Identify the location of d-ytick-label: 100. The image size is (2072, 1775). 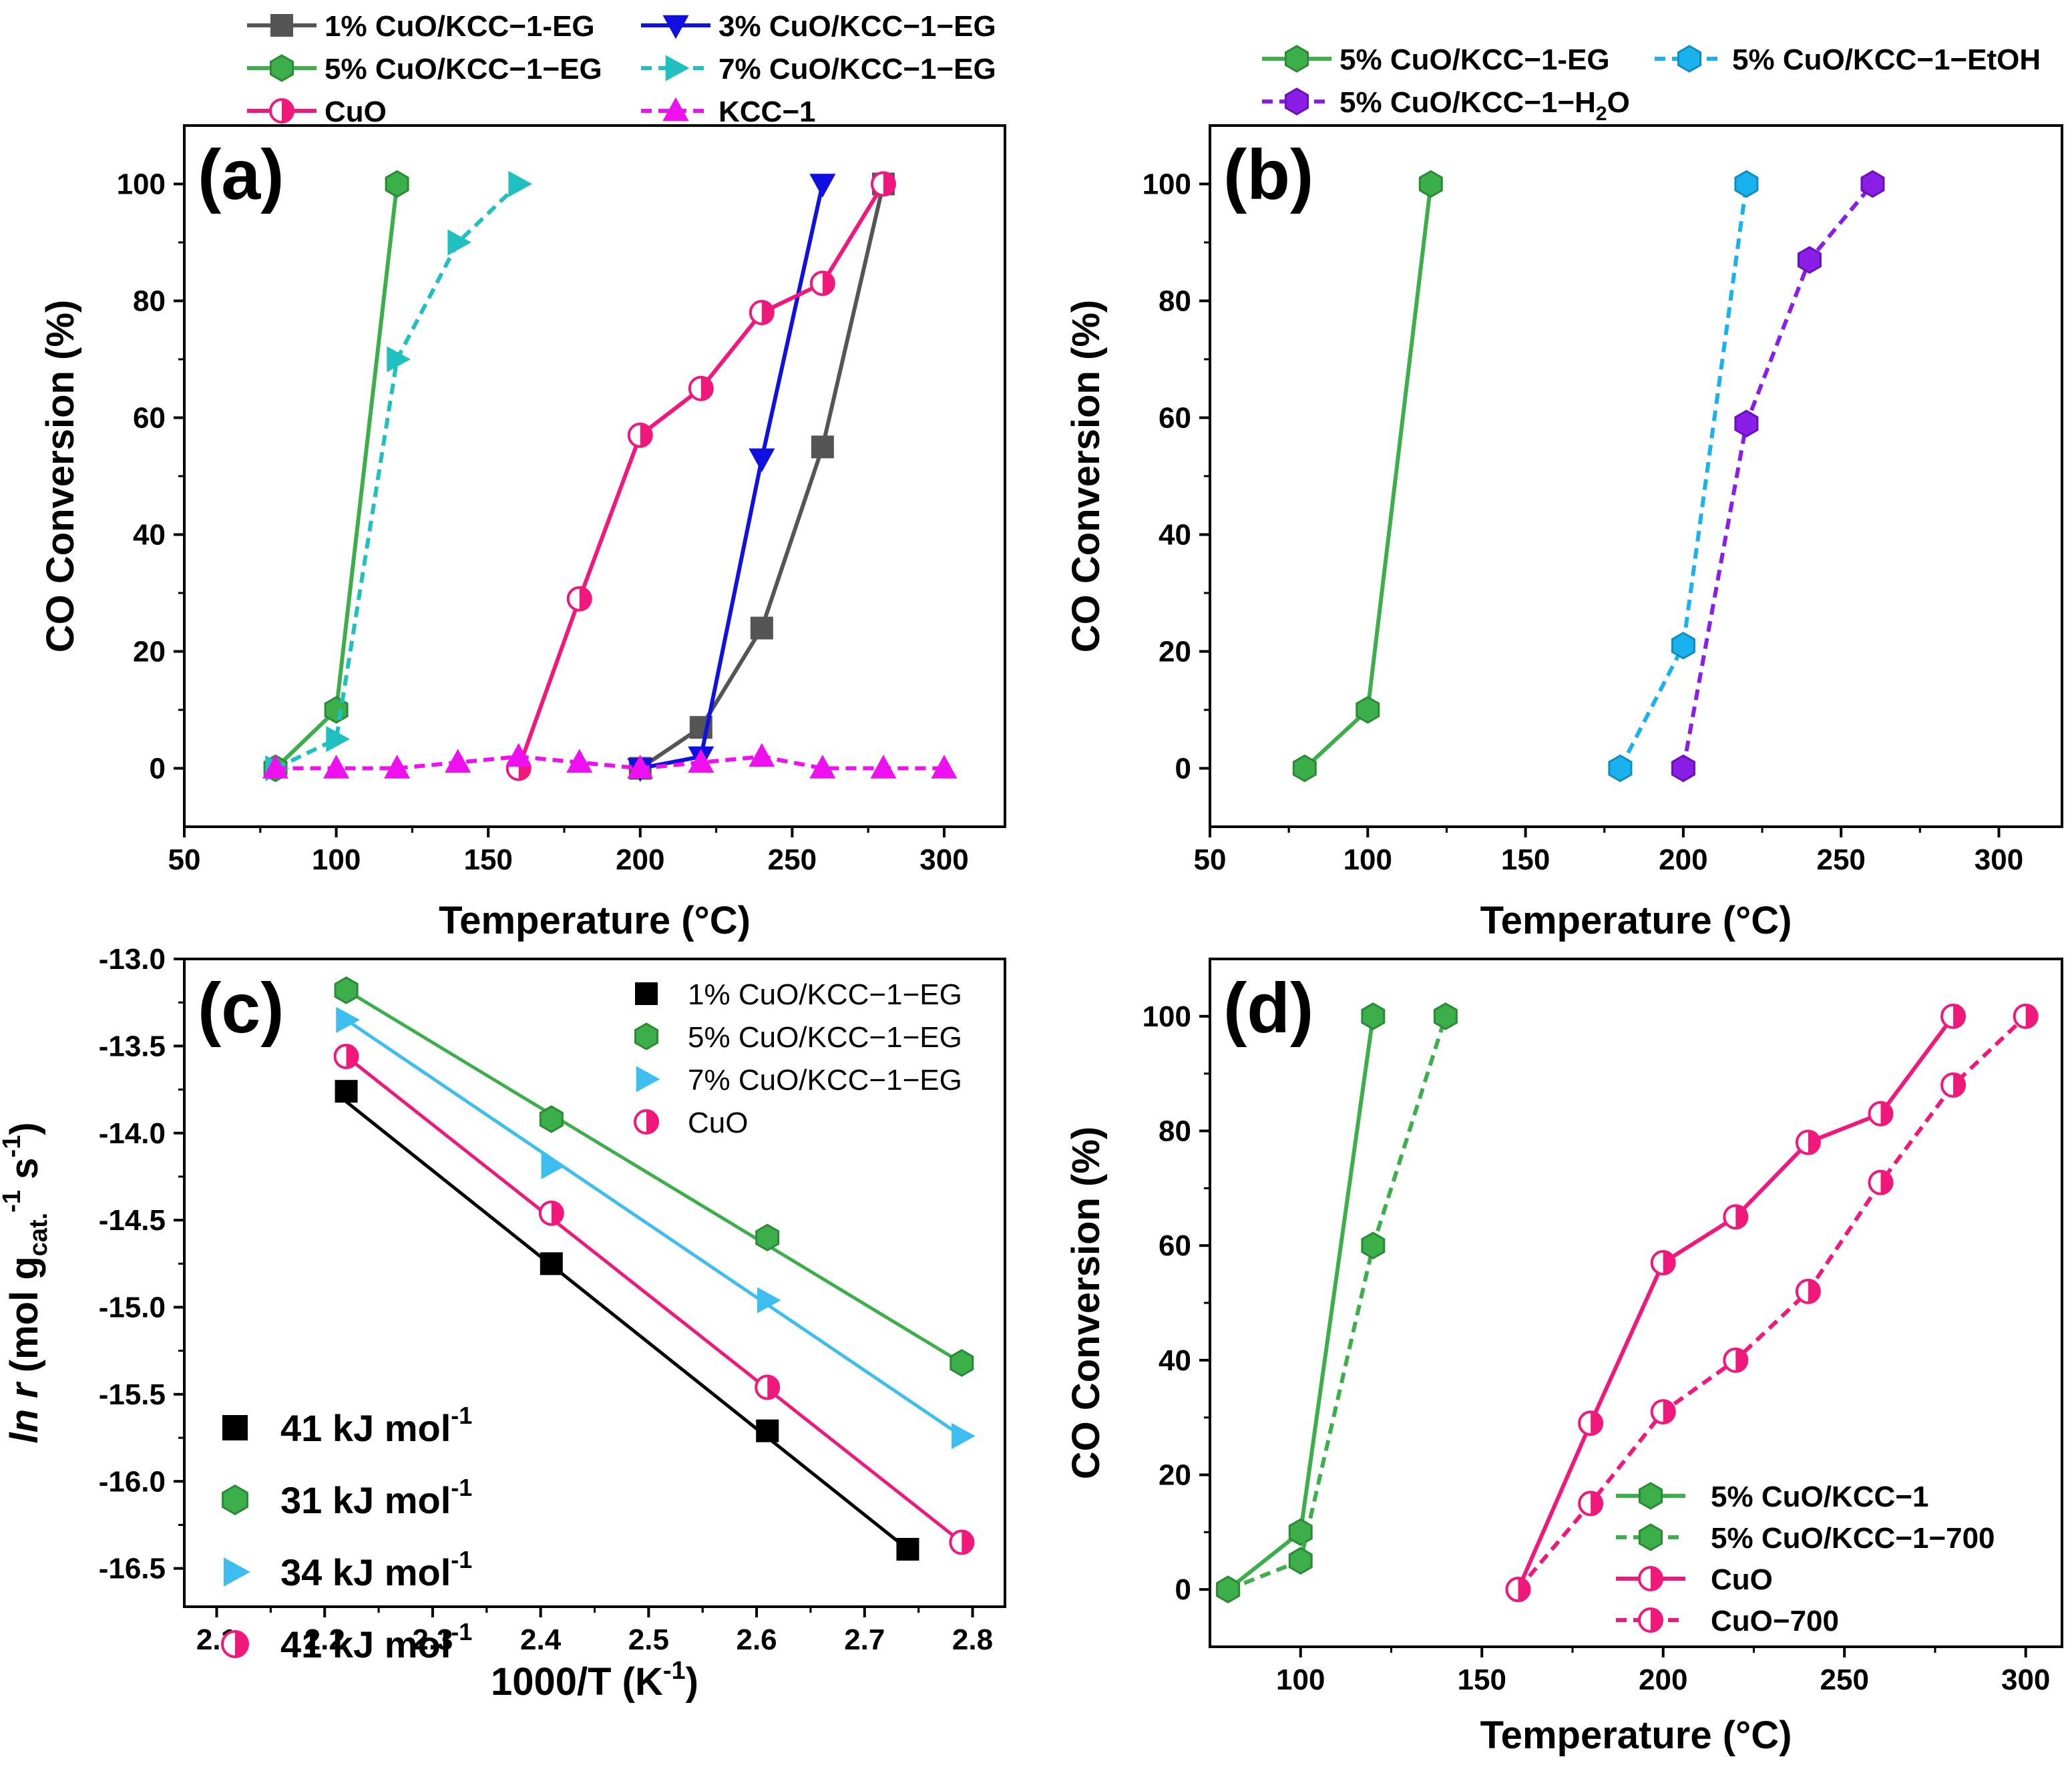
(1167, 1016).